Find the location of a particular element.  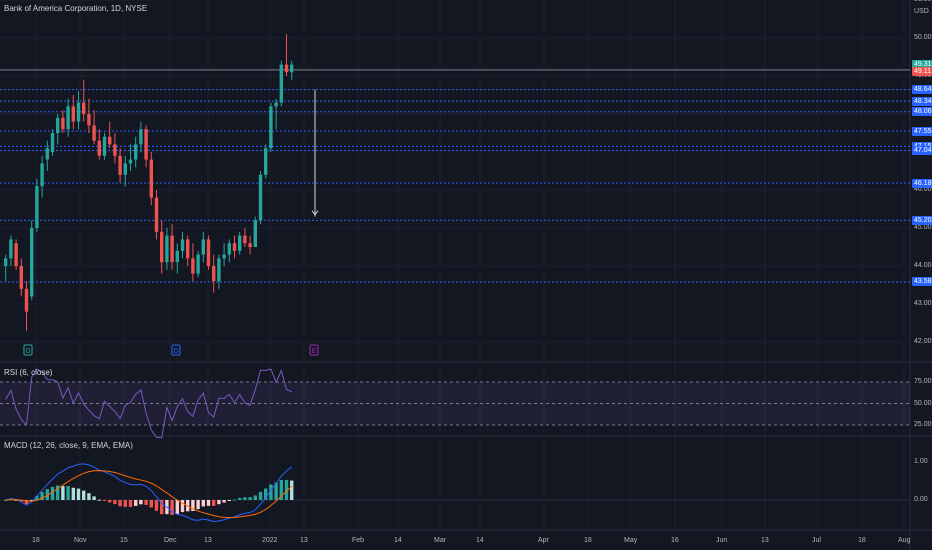

time-axis-label: Dec is located at coordinates (170, 540).